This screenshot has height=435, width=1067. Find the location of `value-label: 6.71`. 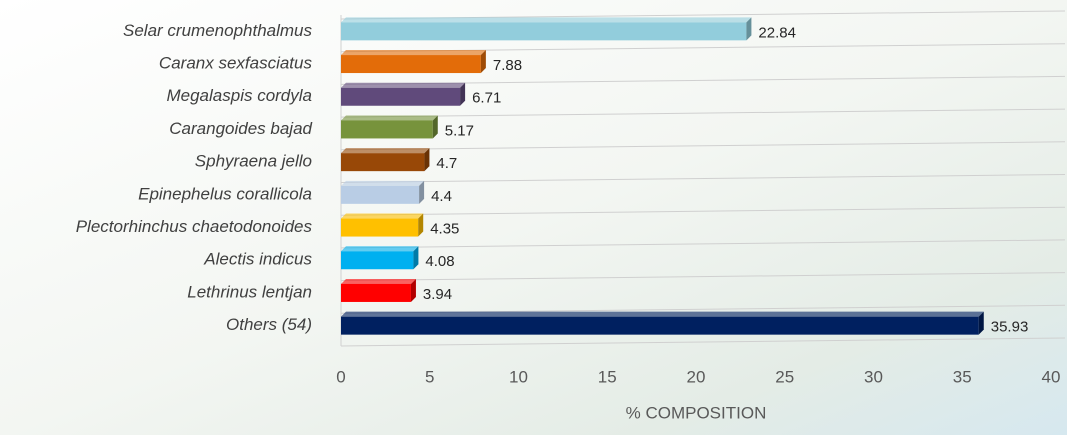

value-label: 6.71 is located at coordinates (486, 98).